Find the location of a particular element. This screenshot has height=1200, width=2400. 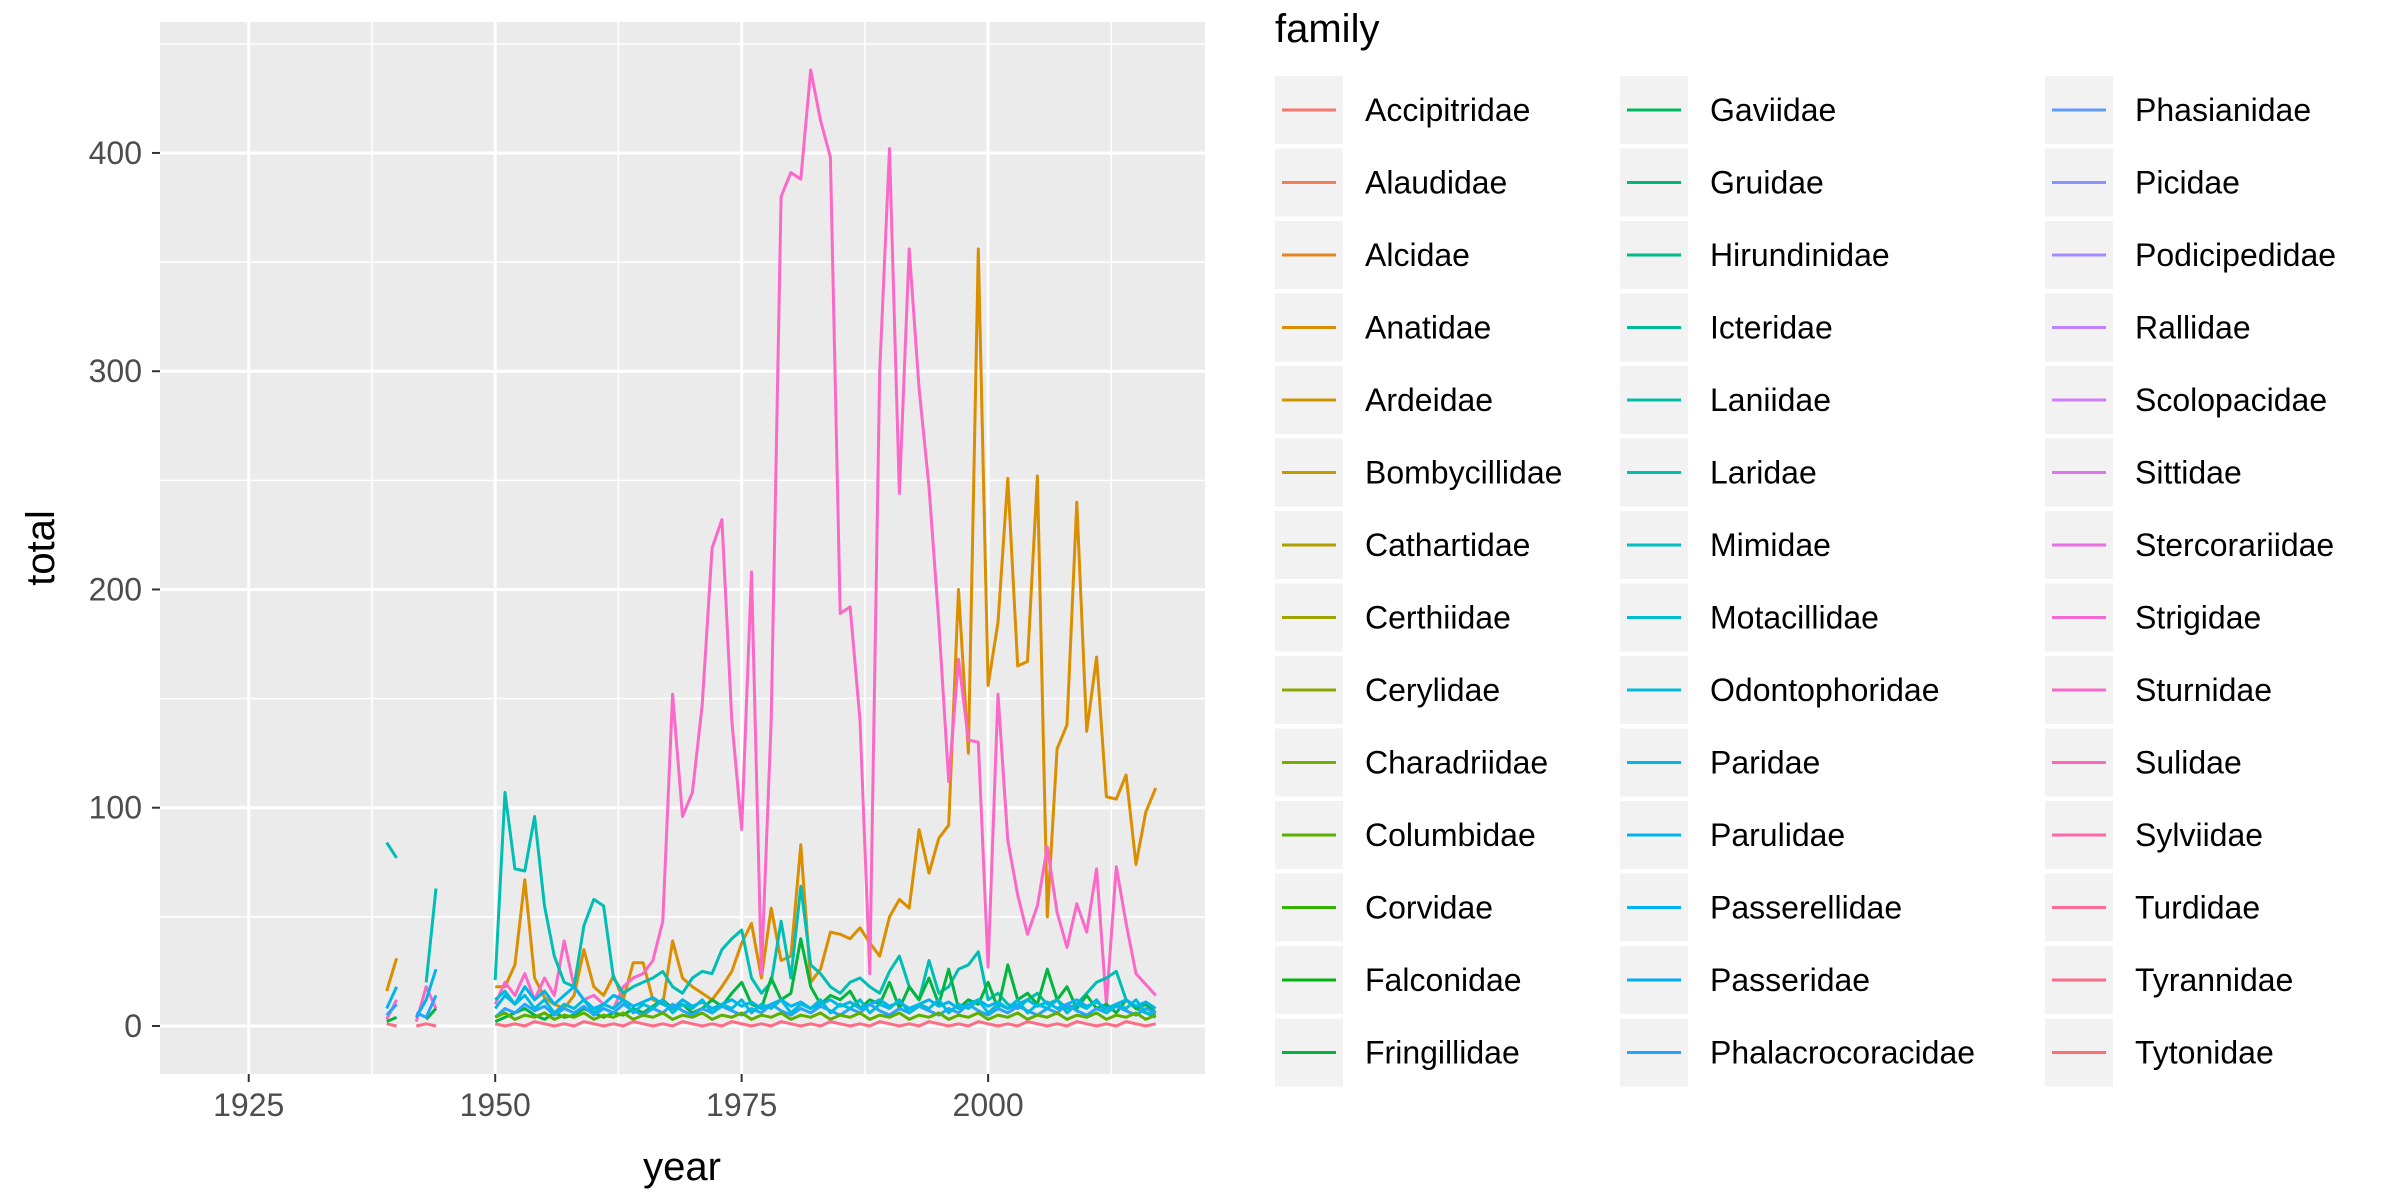

legend-label: Scolopacidae is located at coordinates (2231, 400).